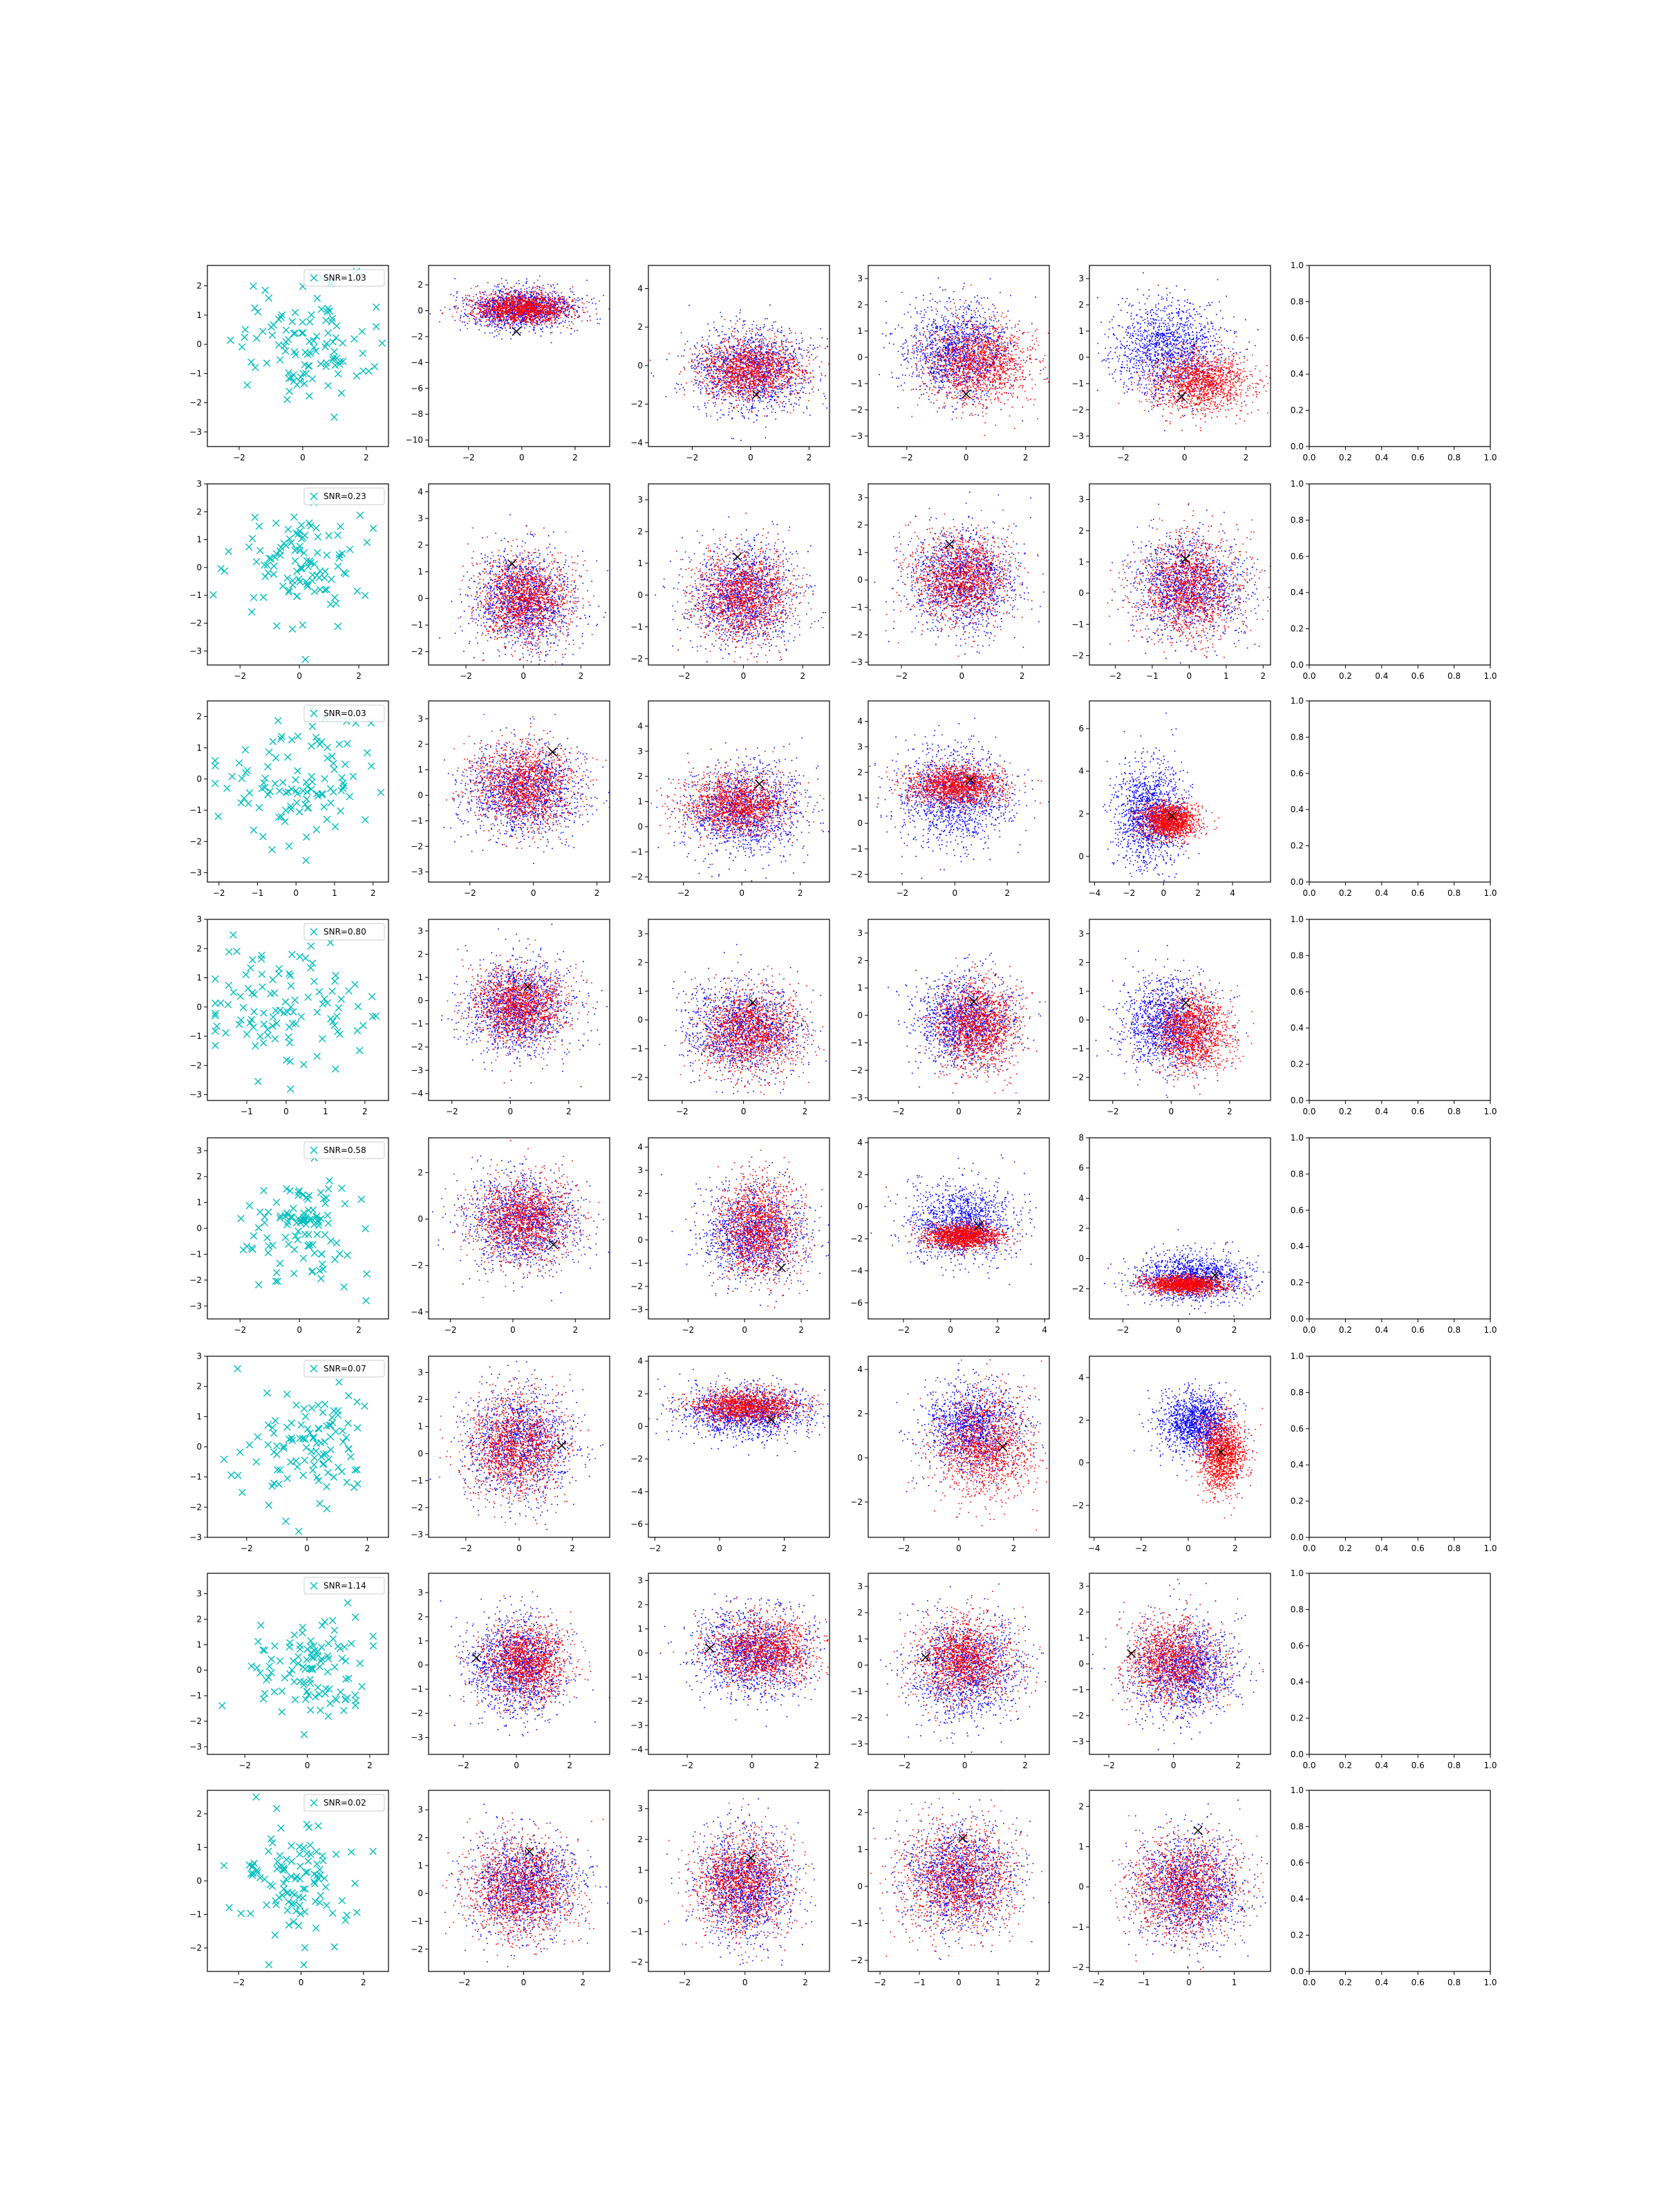 The height and width of the screenshot is (2212, 1659). Describe the element at coordinates (1381, 1330) in the screenshot. I see `x-tick-label: 0.4` at that location.